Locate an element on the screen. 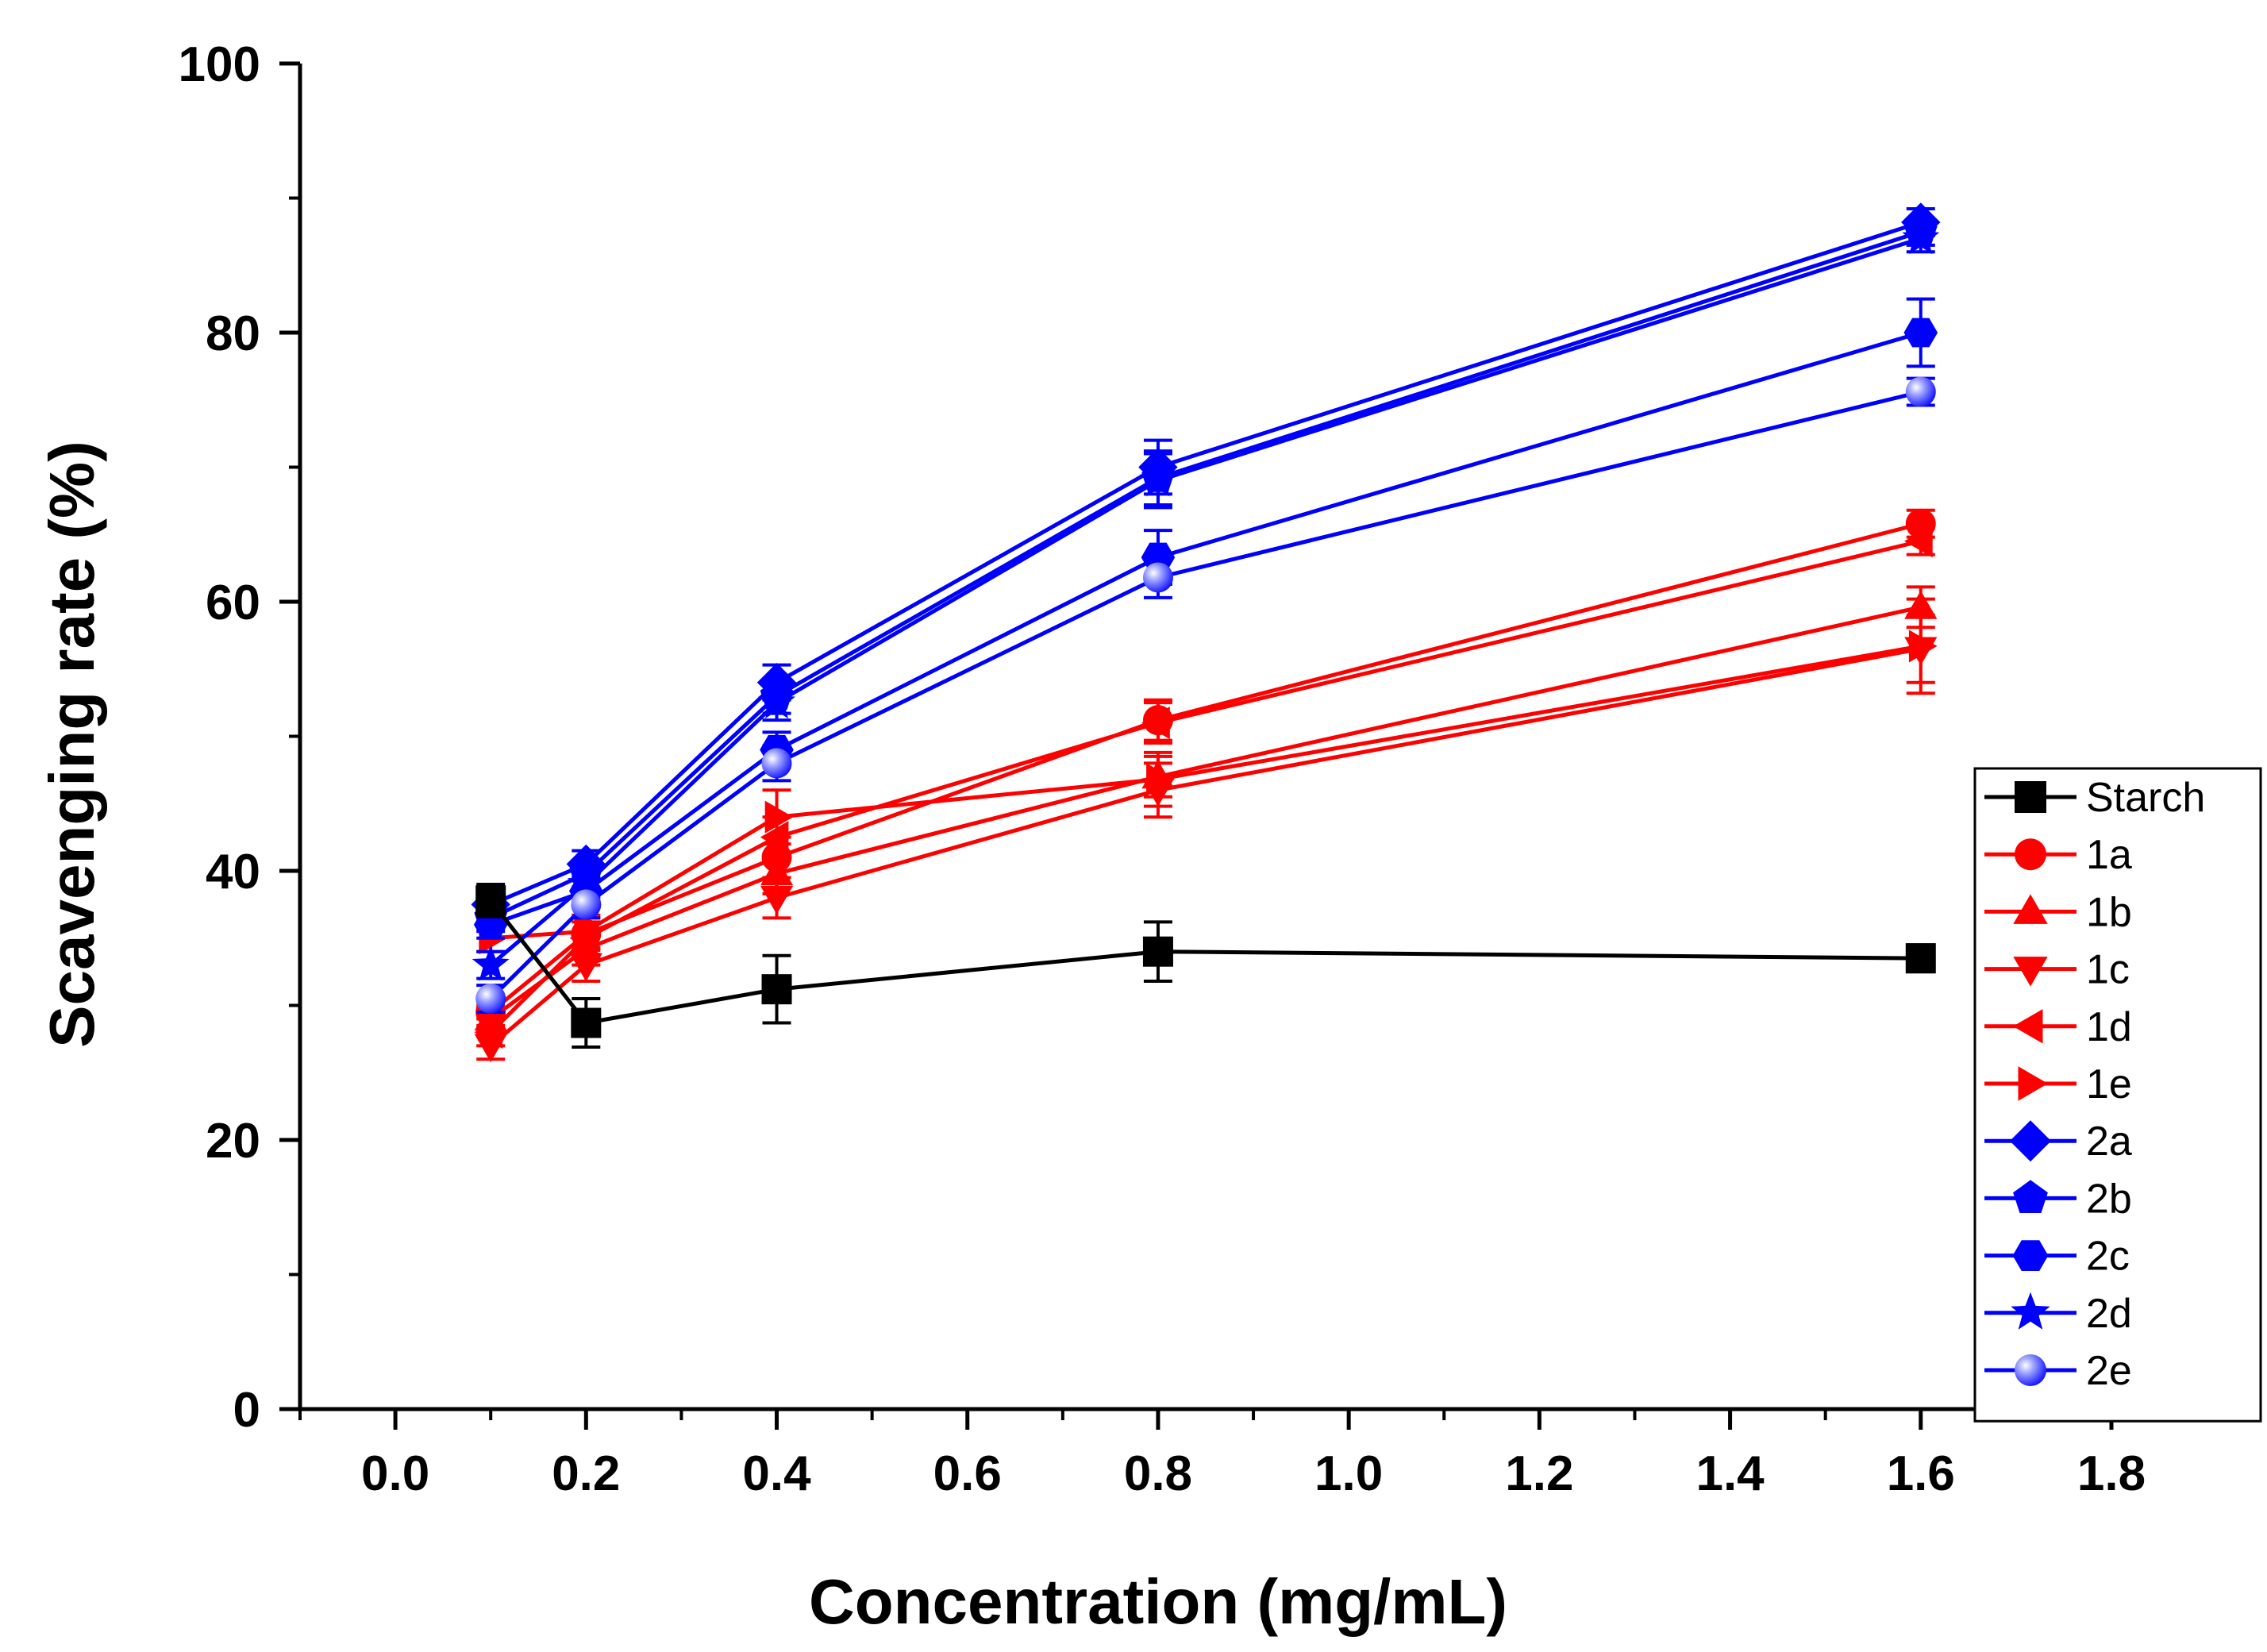 This screenshot has width=2267, height=1652. x-tick-label: 0.0 is located at coordinates (395, 1474).